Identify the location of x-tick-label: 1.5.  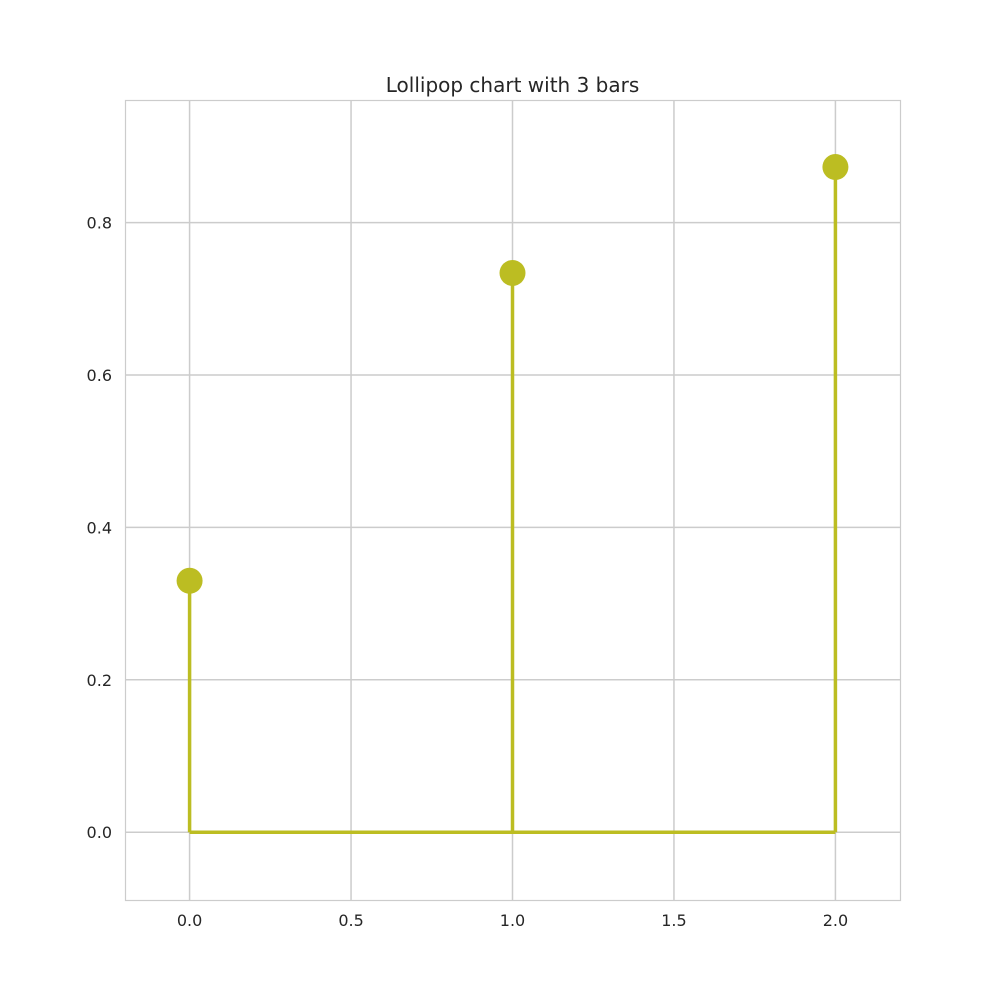
(673, 920).